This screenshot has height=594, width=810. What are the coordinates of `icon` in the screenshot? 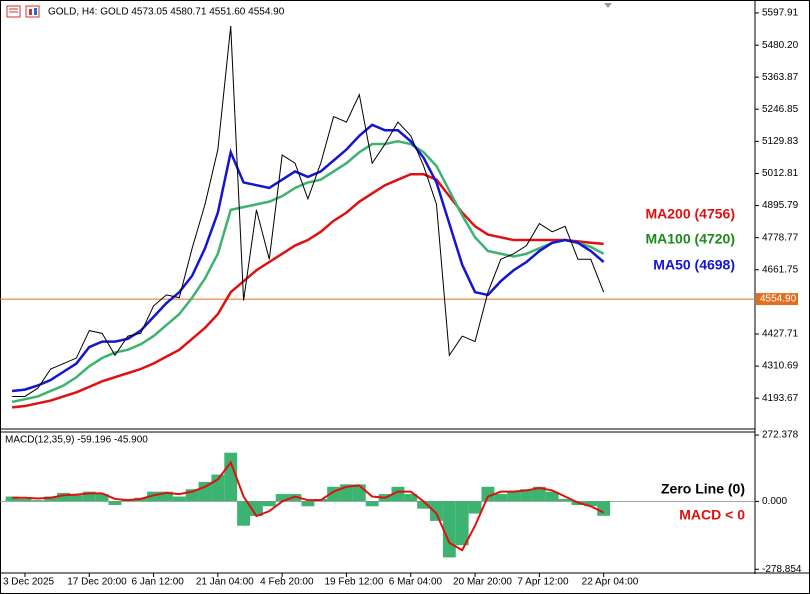 It's located at (32, 11).